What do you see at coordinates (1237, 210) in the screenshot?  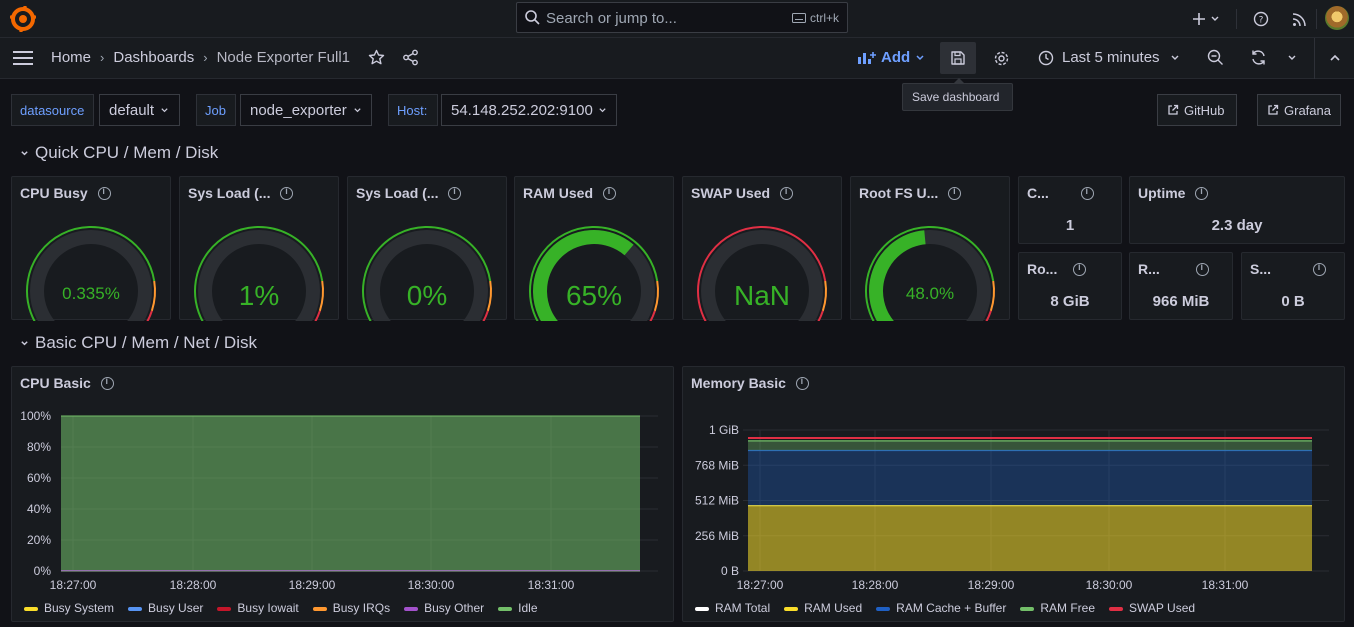 I see `stat-panel-uptime: Uptime 2.3 day` at bounding box center [1237, 210].